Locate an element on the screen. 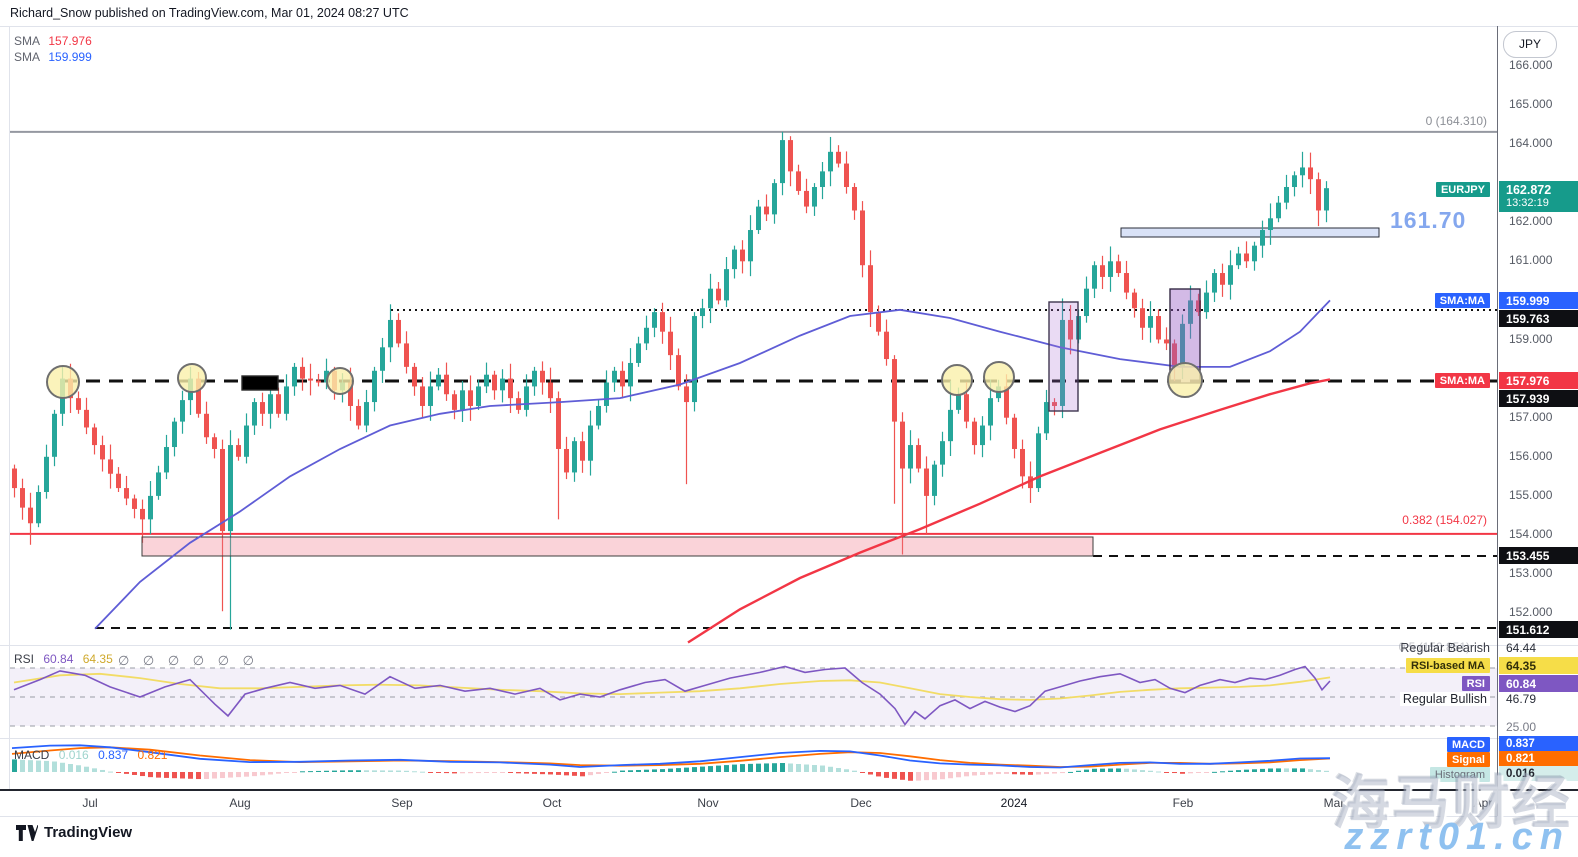  time-tick-Apr: Apr is located at coordinates (1483, 803).